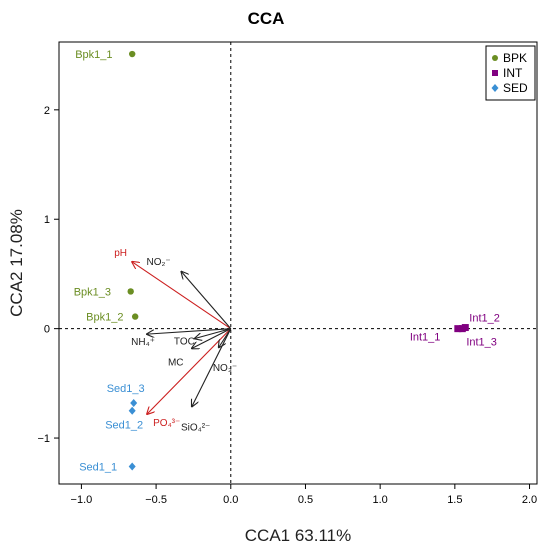 Image resolution: width=547 pixels, height=550 pixels. Describe the element at coordinates (230, 500) in the screenshot. I see `x-tick-label: 0.0` at that location.